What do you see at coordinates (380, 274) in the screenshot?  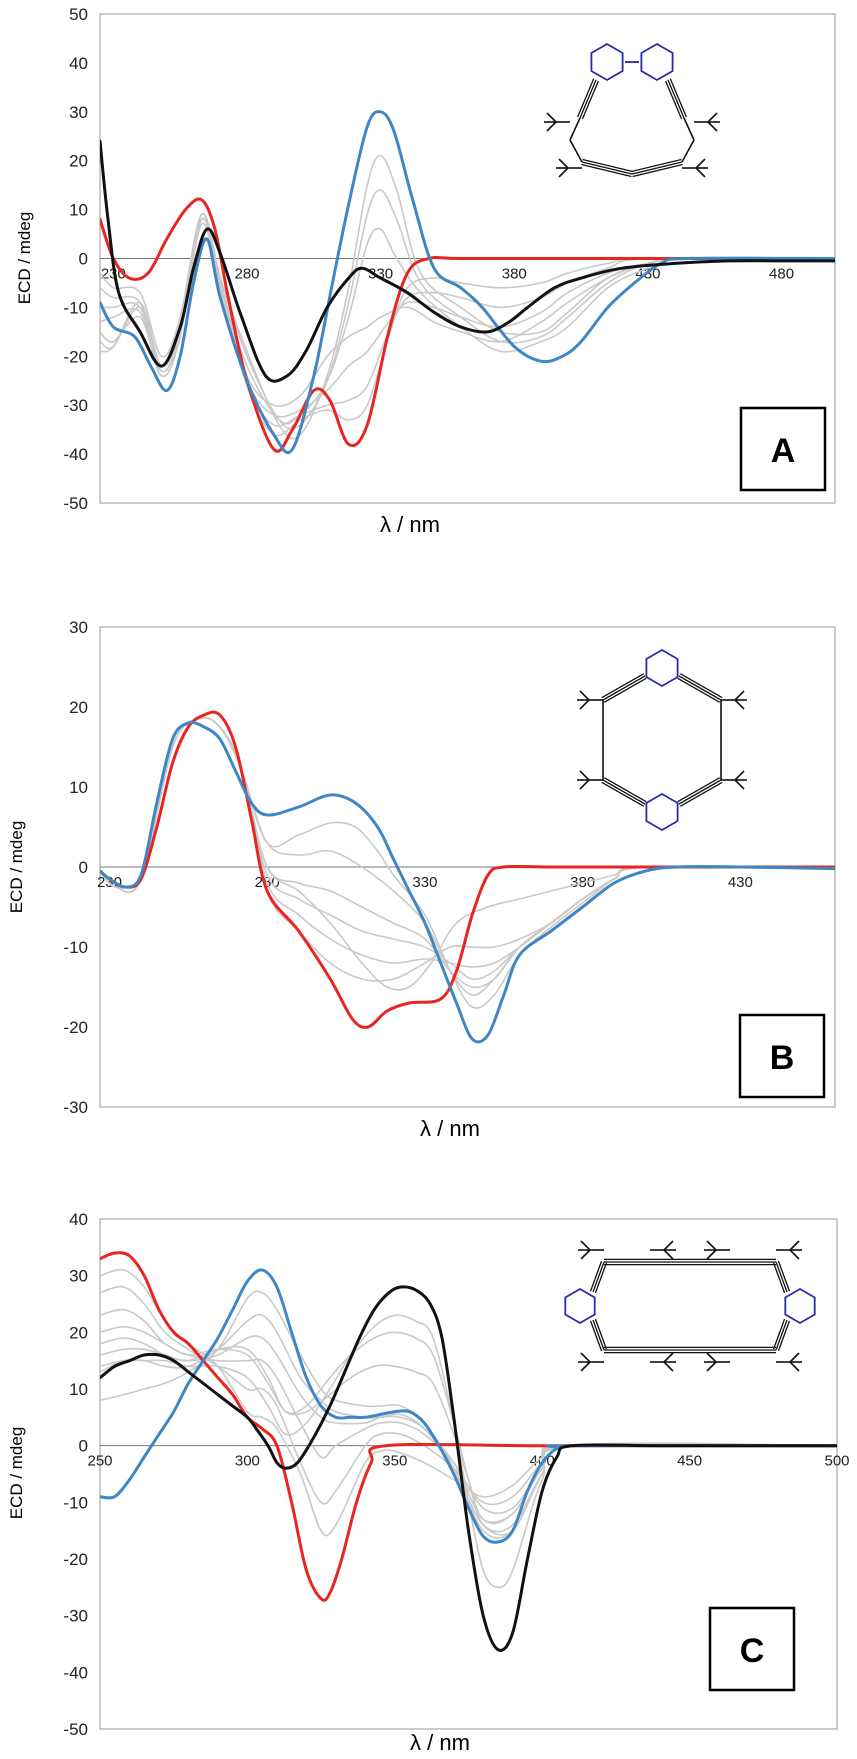 I see `x-tick-label: 330` at bounding box center [380, 274].